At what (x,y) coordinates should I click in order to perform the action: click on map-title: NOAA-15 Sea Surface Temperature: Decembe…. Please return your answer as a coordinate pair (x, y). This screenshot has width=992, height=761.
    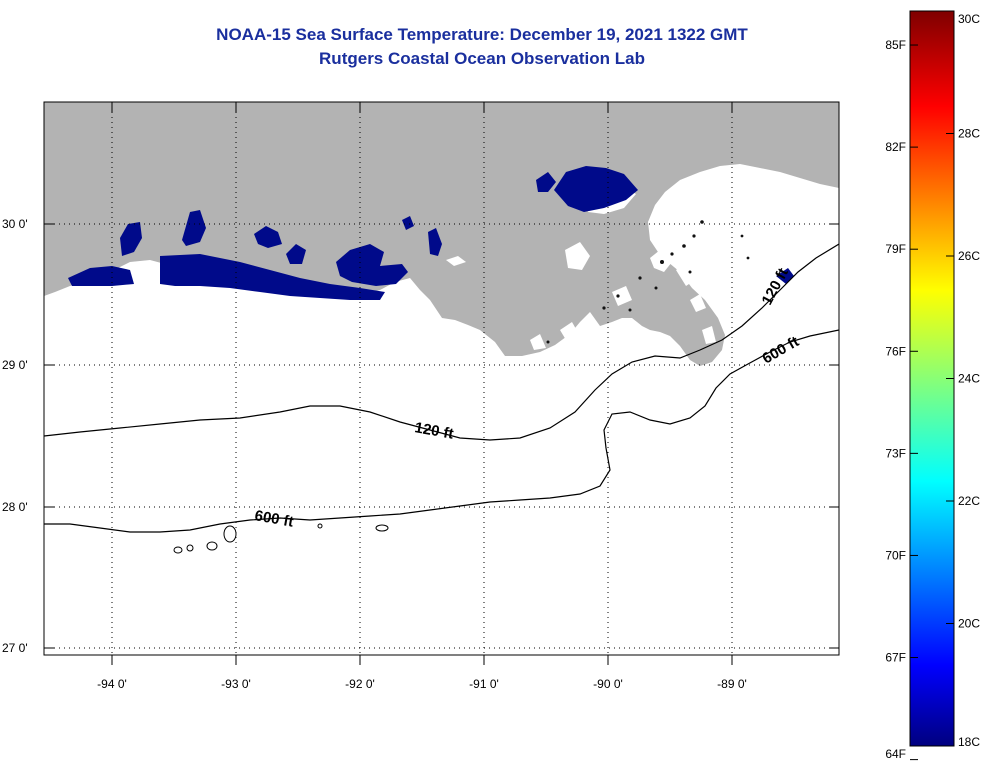
    Looking at the image, I should click on (482, 34).